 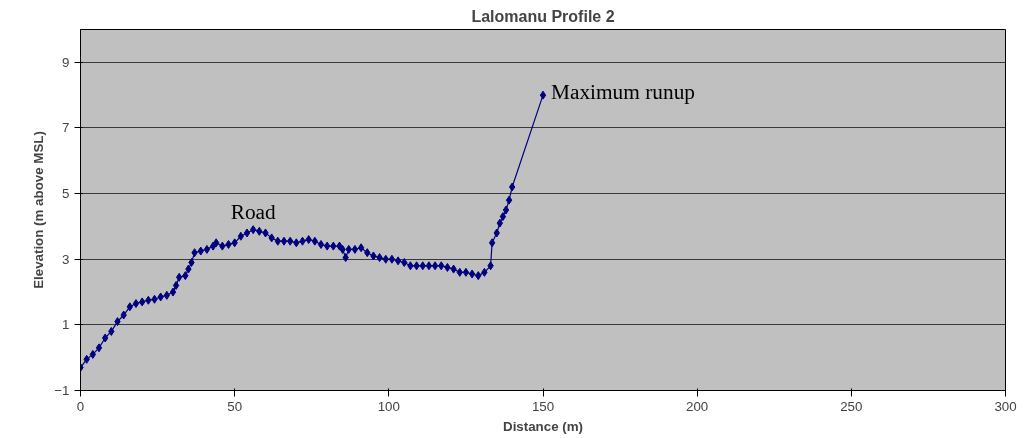 I want to click on y-axis-title: Elevation (m above MSL), so click(x=39, y=210).